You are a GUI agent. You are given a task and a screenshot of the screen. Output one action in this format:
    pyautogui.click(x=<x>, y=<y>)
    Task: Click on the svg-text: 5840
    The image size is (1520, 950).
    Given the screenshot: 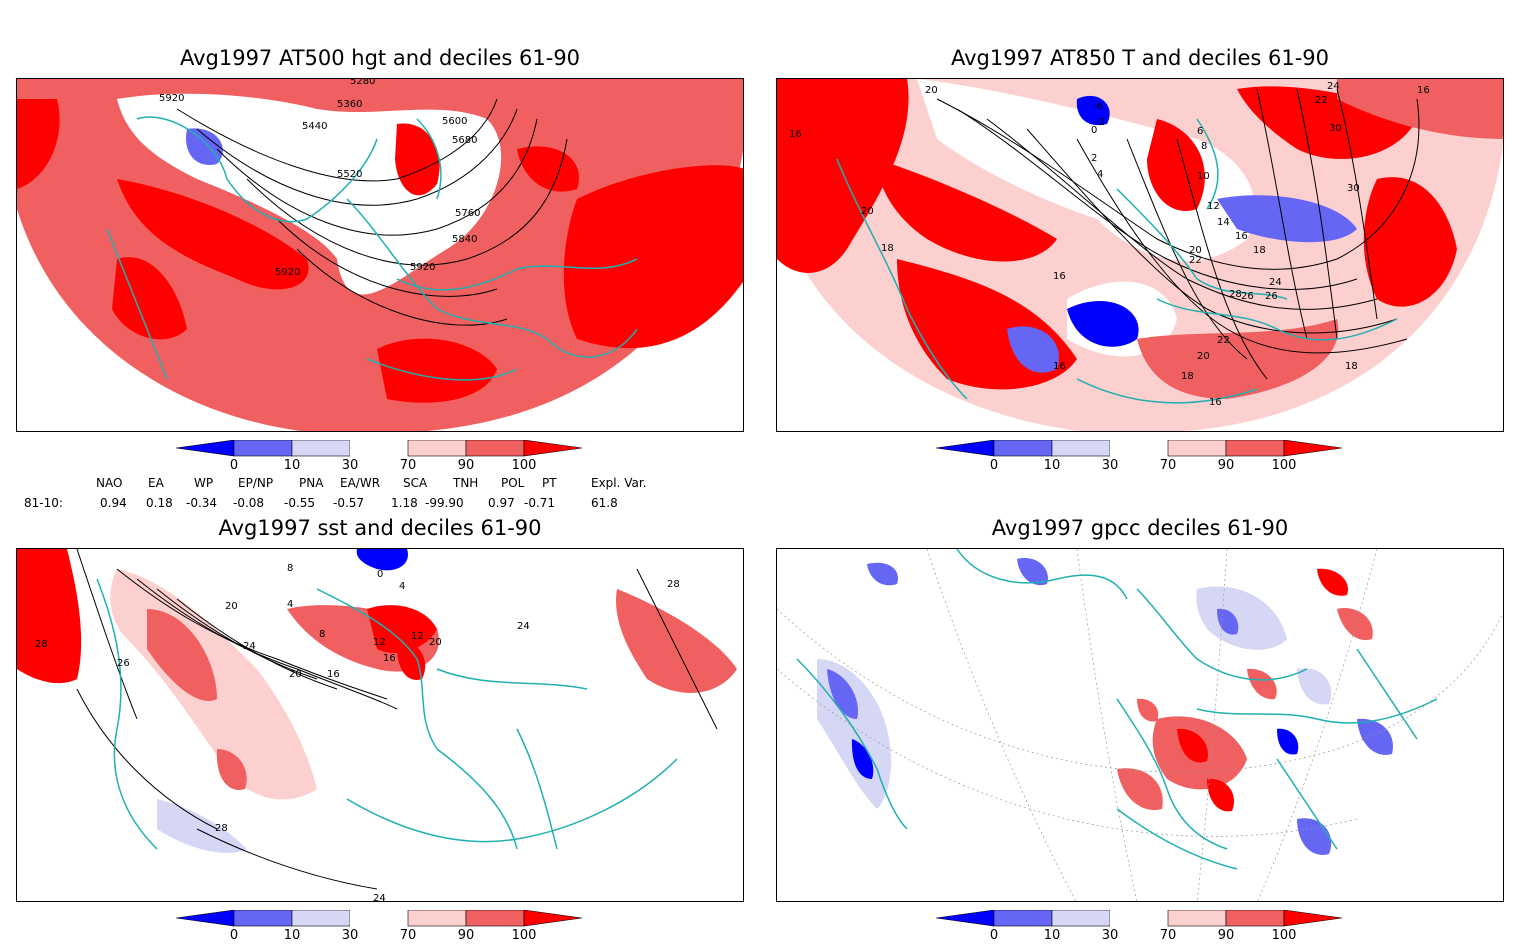 What is the action you would take?
    pyautogui.click(x=464, y=239)
    